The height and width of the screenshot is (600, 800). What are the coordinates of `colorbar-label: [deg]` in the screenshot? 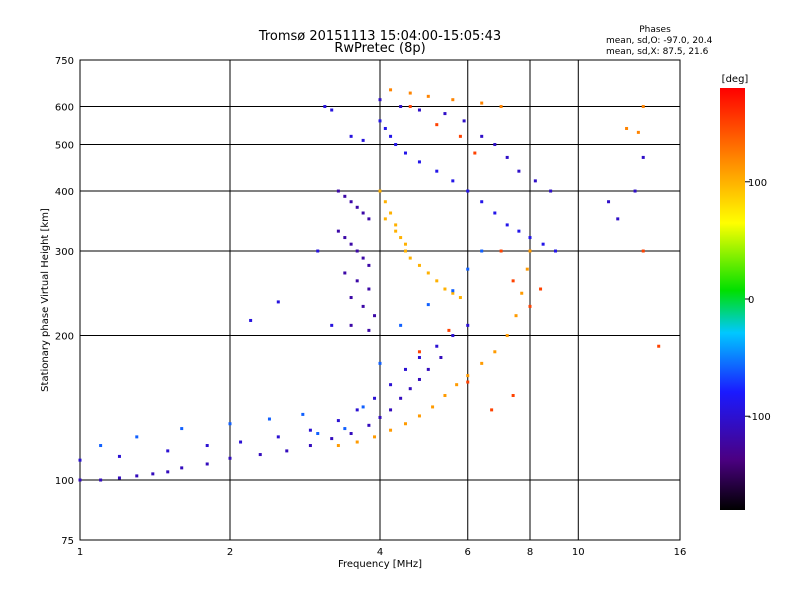 It's located at (735, 79).